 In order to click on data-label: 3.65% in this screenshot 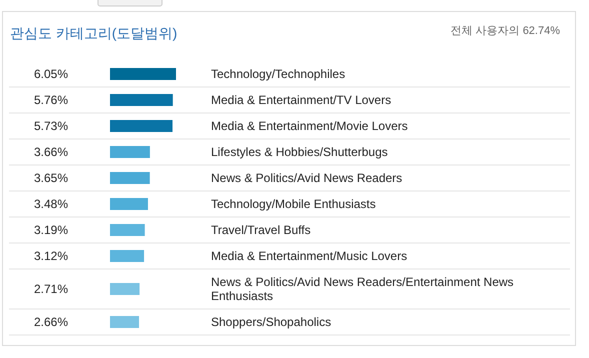, I will do `click(51, 178)`.